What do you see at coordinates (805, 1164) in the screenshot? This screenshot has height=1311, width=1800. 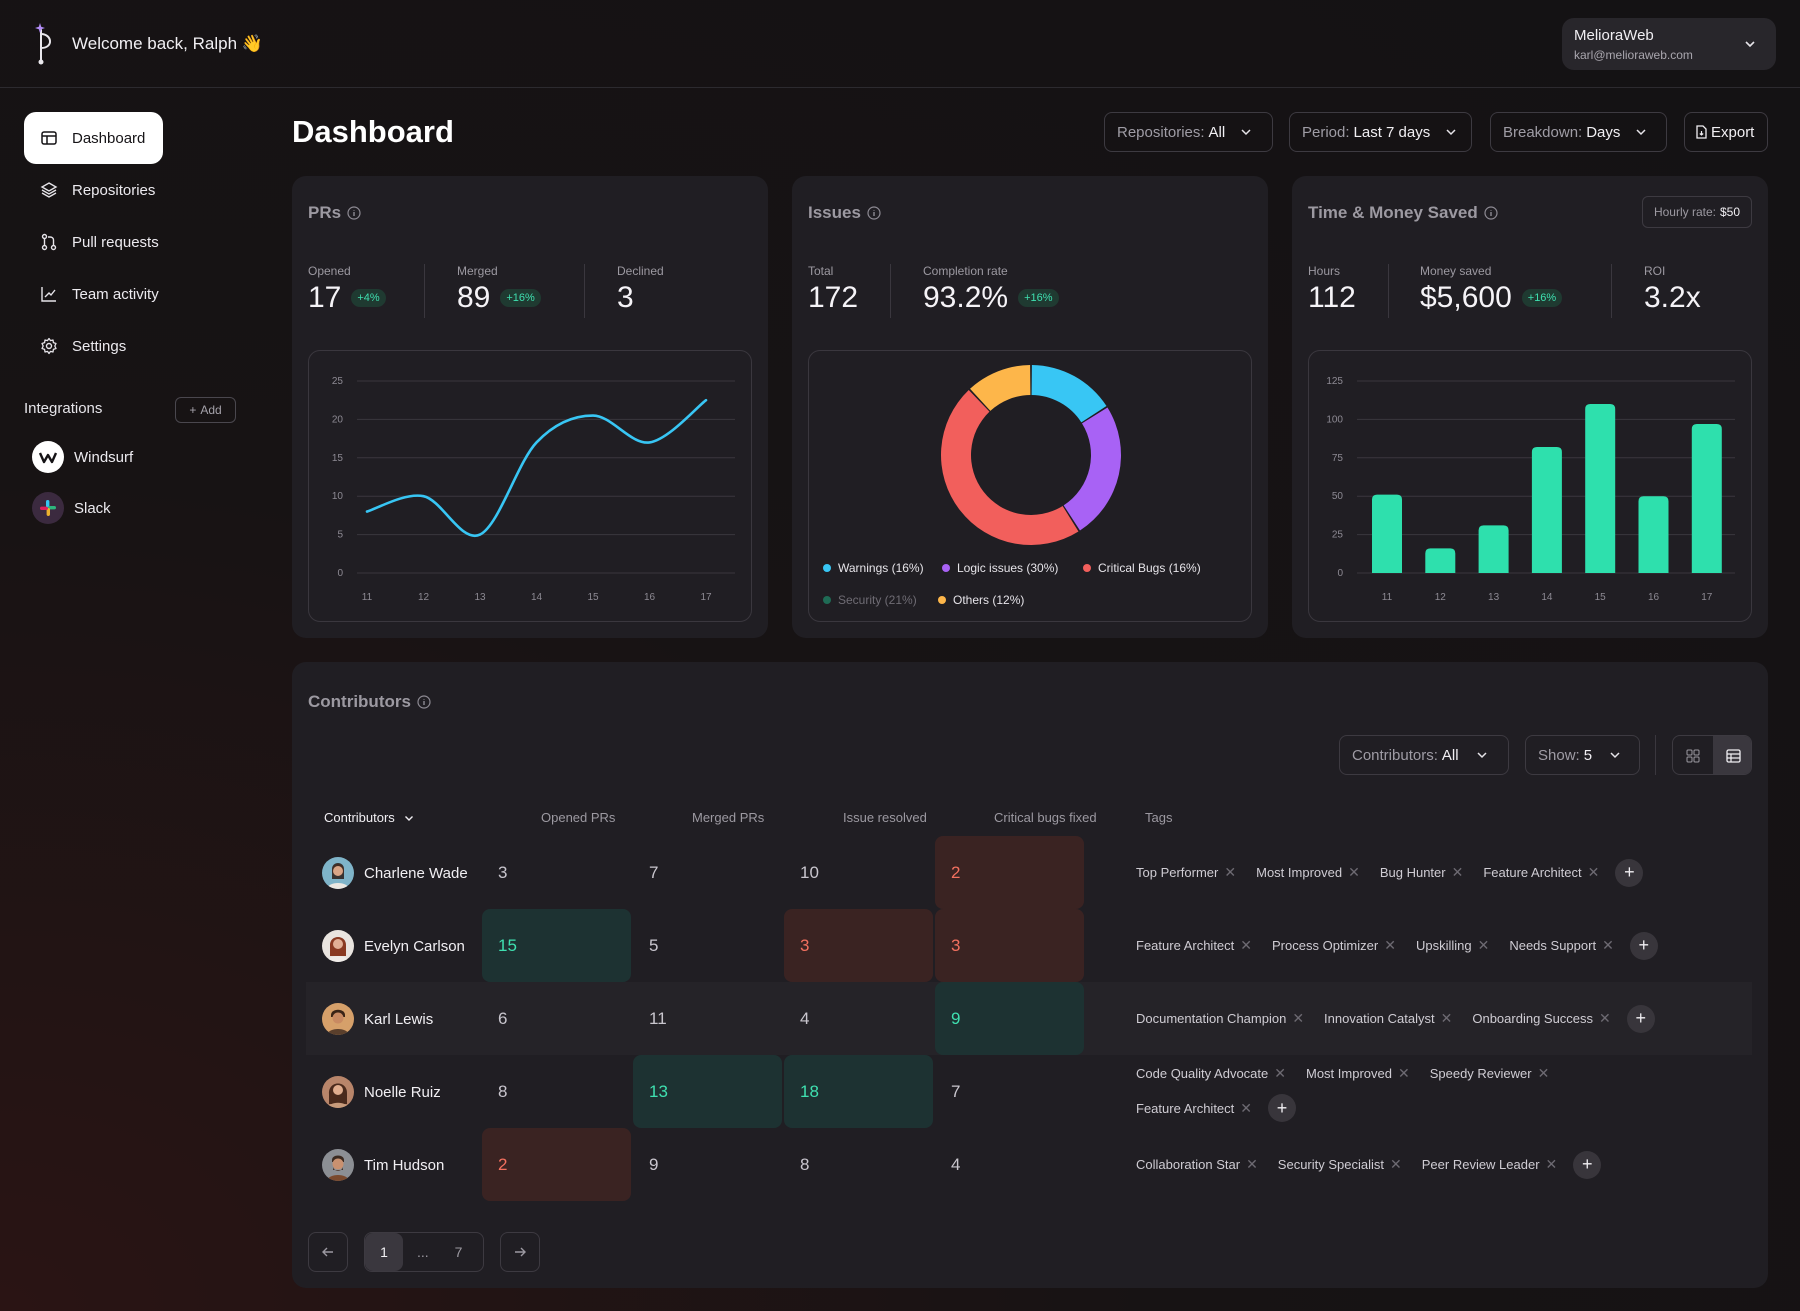 I see `issue-resolved-cell: 8` at bounding box center [805, 1164].